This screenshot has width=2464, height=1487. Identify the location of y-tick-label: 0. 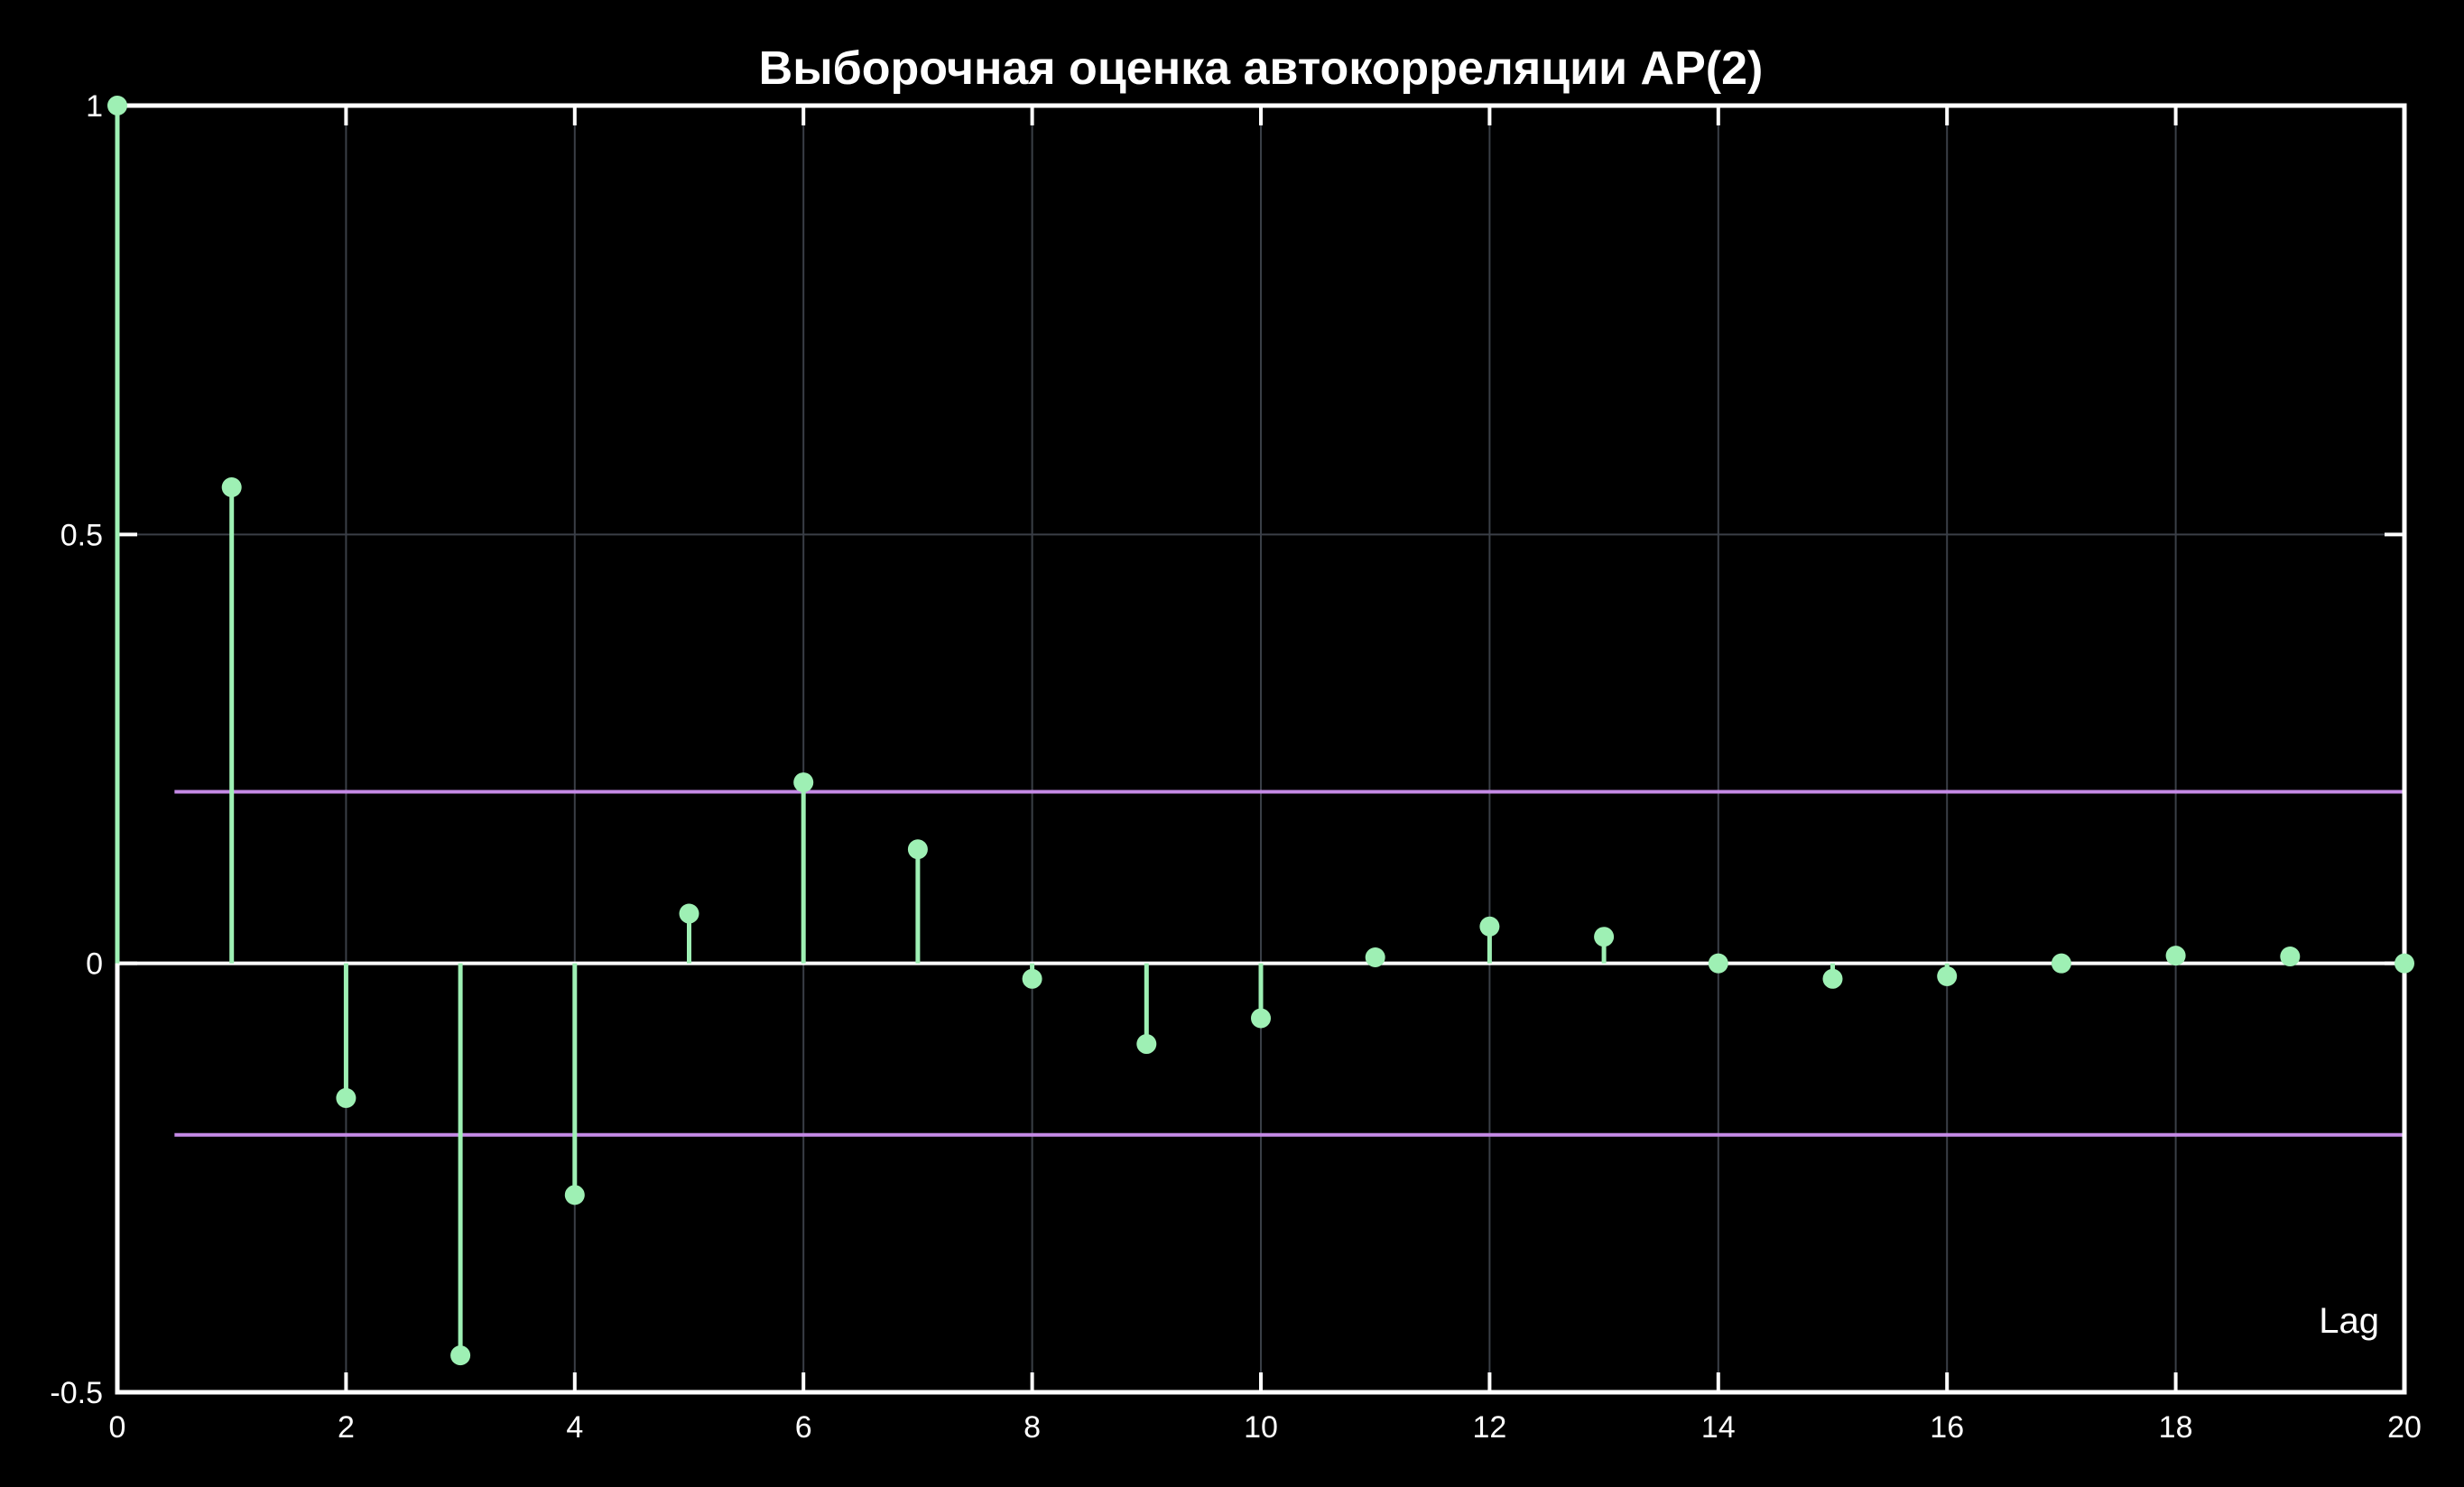
(94, 964).